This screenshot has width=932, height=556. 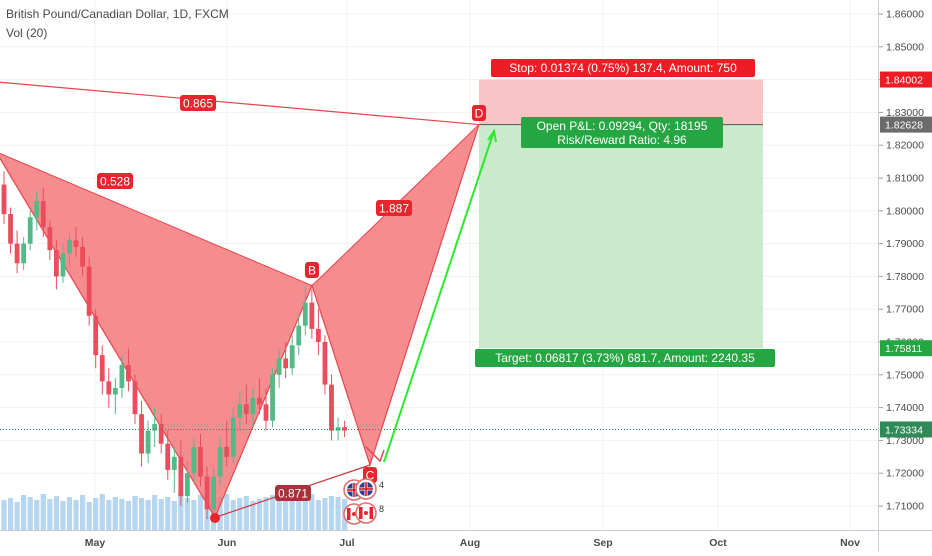 What do you see at coordinates (381, 509) in the screenshot?
I see `svg-text: 8` at bounding box center [381, 509].